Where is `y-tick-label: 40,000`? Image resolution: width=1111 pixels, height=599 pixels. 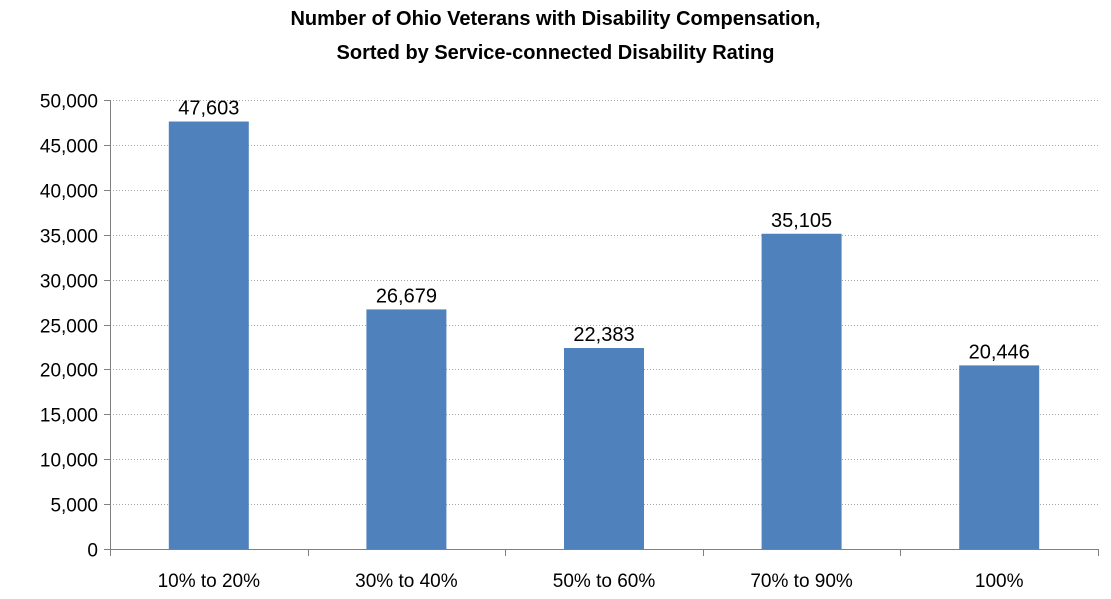 y-tick-label: 40,000 is located at coordinates (69, 192).